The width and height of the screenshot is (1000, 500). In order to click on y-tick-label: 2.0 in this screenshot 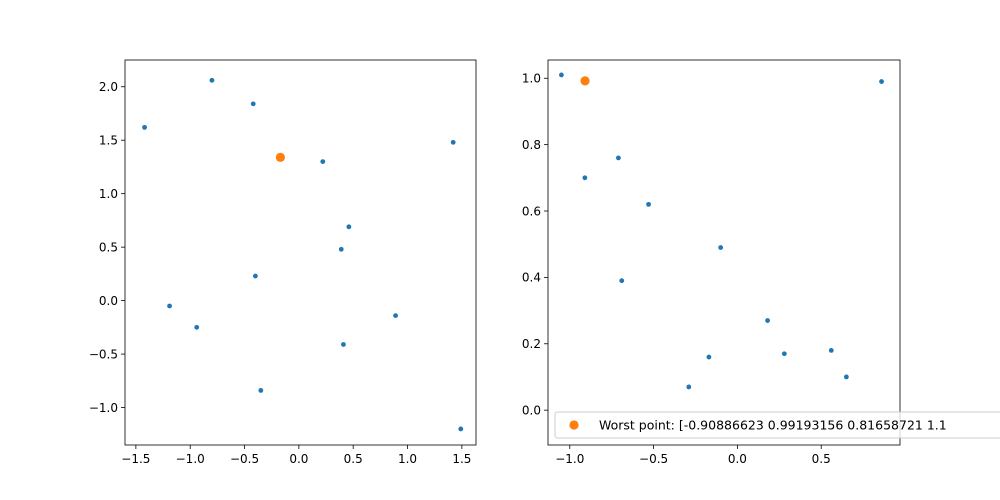, I will do `click(108, 87)`.